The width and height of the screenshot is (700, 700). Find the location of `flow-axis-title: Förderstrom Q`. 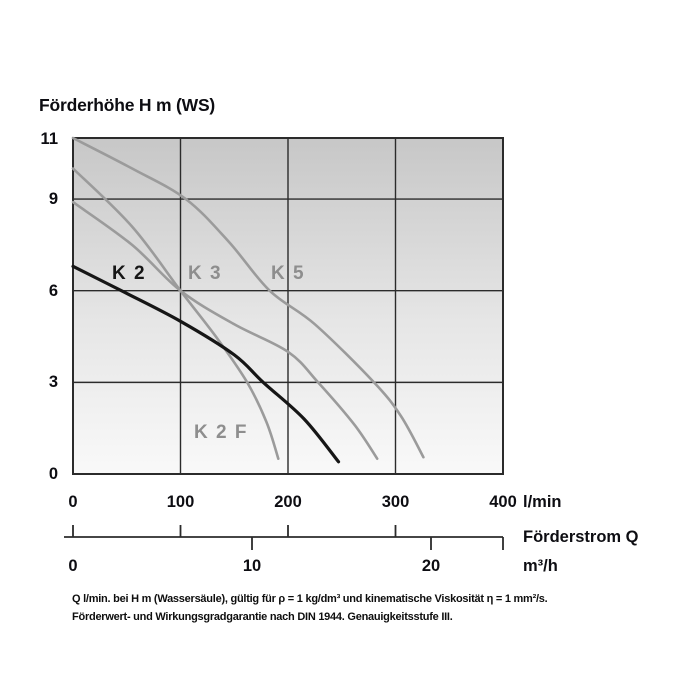

flow-axis-title: Förderstrom Q is located at coordinates (581, 537).